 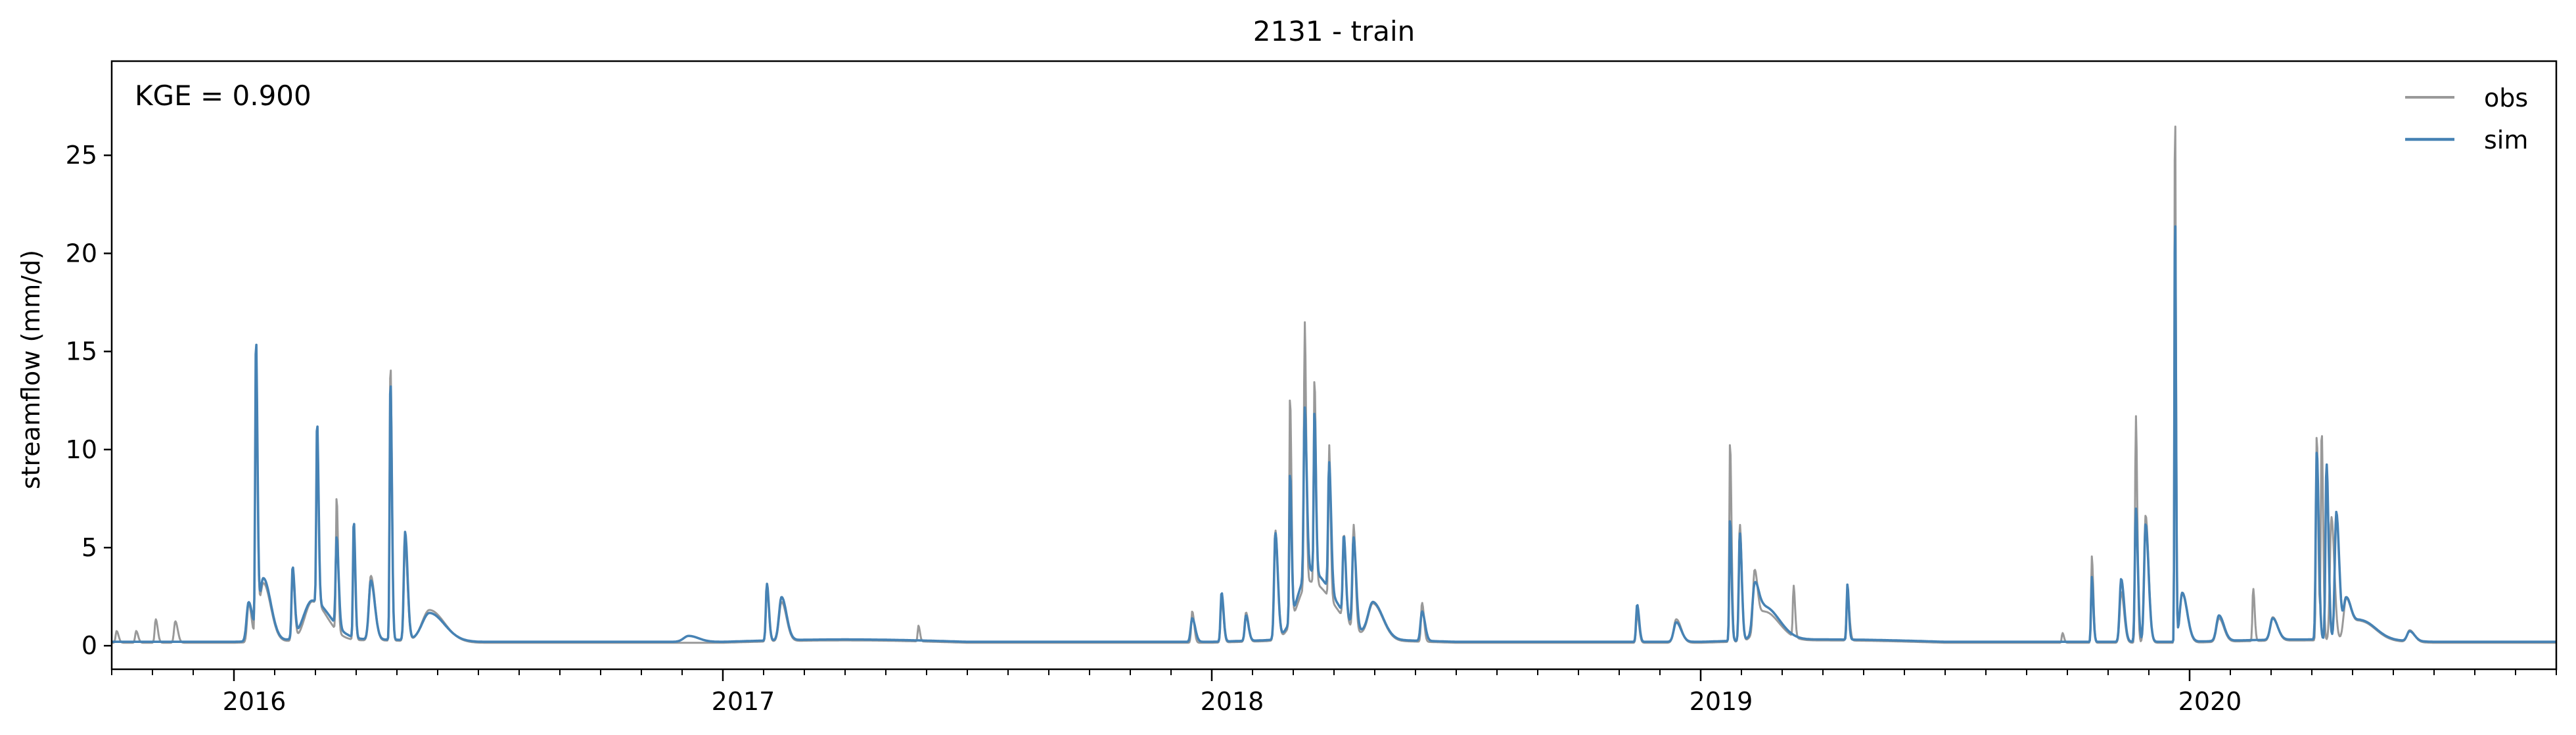 I want to click on legend: obs sim, so click(x=2466, y=118).